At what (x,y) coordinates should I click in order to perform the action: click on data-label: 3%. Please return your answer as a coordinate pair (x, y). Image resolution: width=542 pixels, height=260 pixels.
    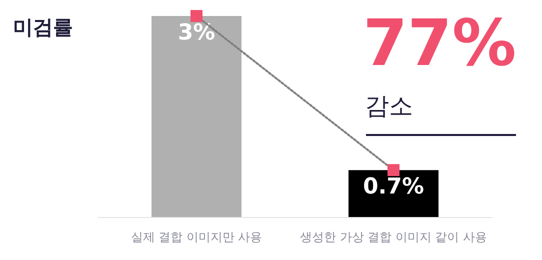
    Looking at the image, I should click on (197, 33).